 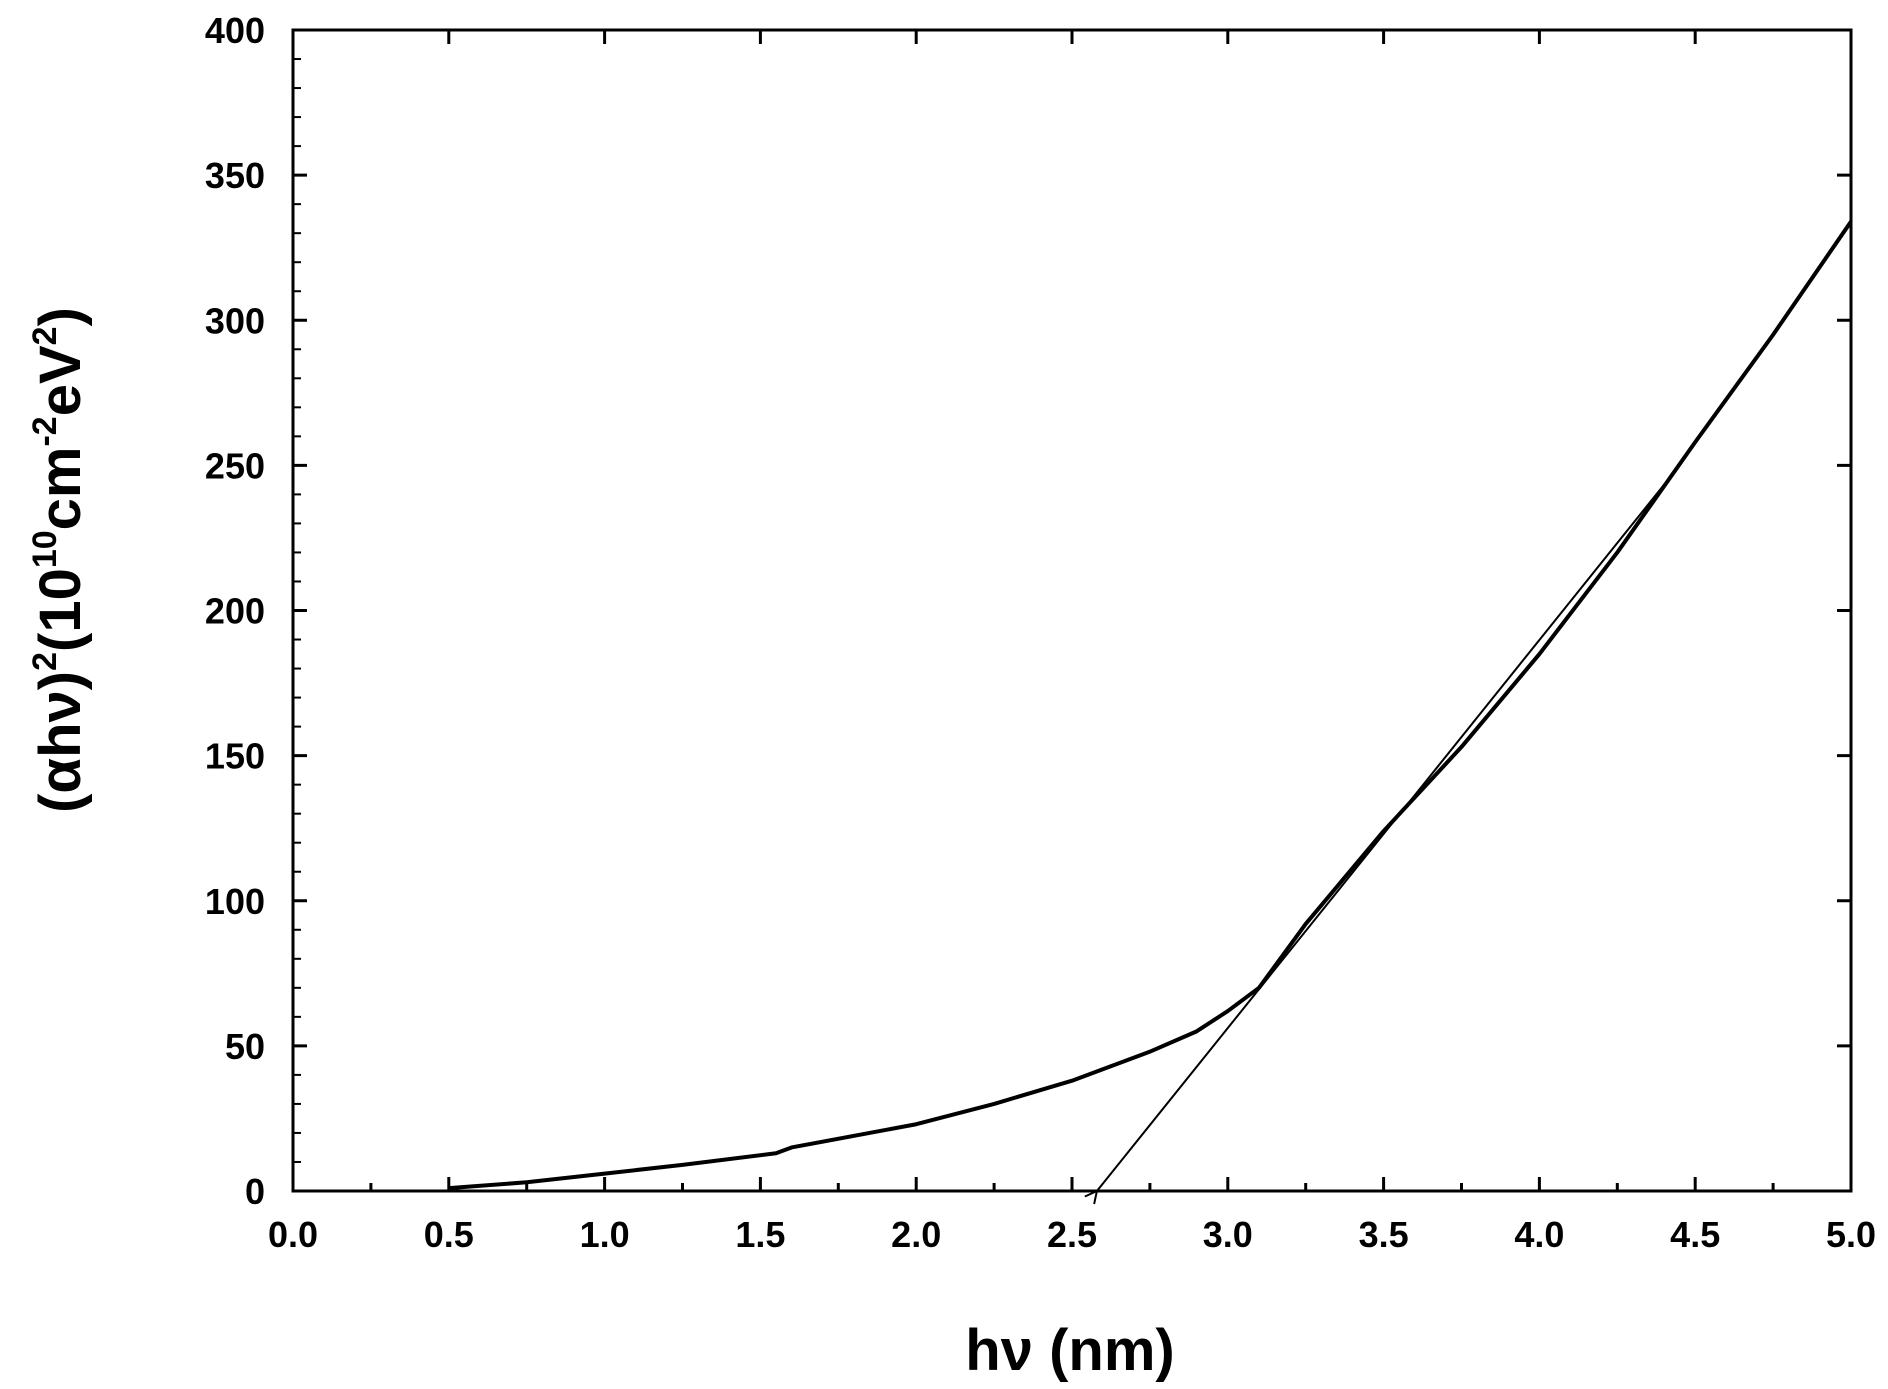 I want to click on x-axis-title: hν (nm), so click(x=1069, y=1350).